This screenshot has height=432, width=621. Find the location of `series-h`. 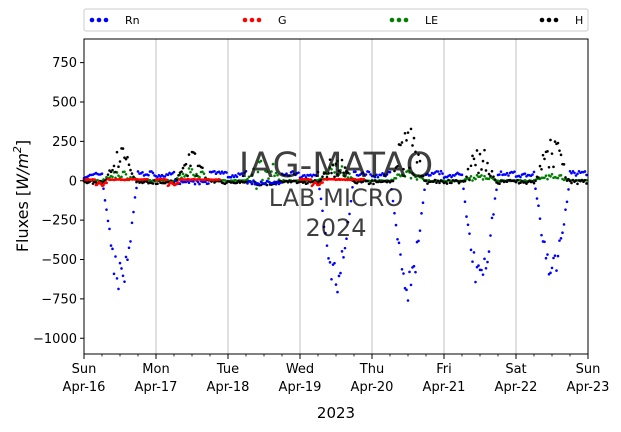

series-h is located at coordinates (335, 157).